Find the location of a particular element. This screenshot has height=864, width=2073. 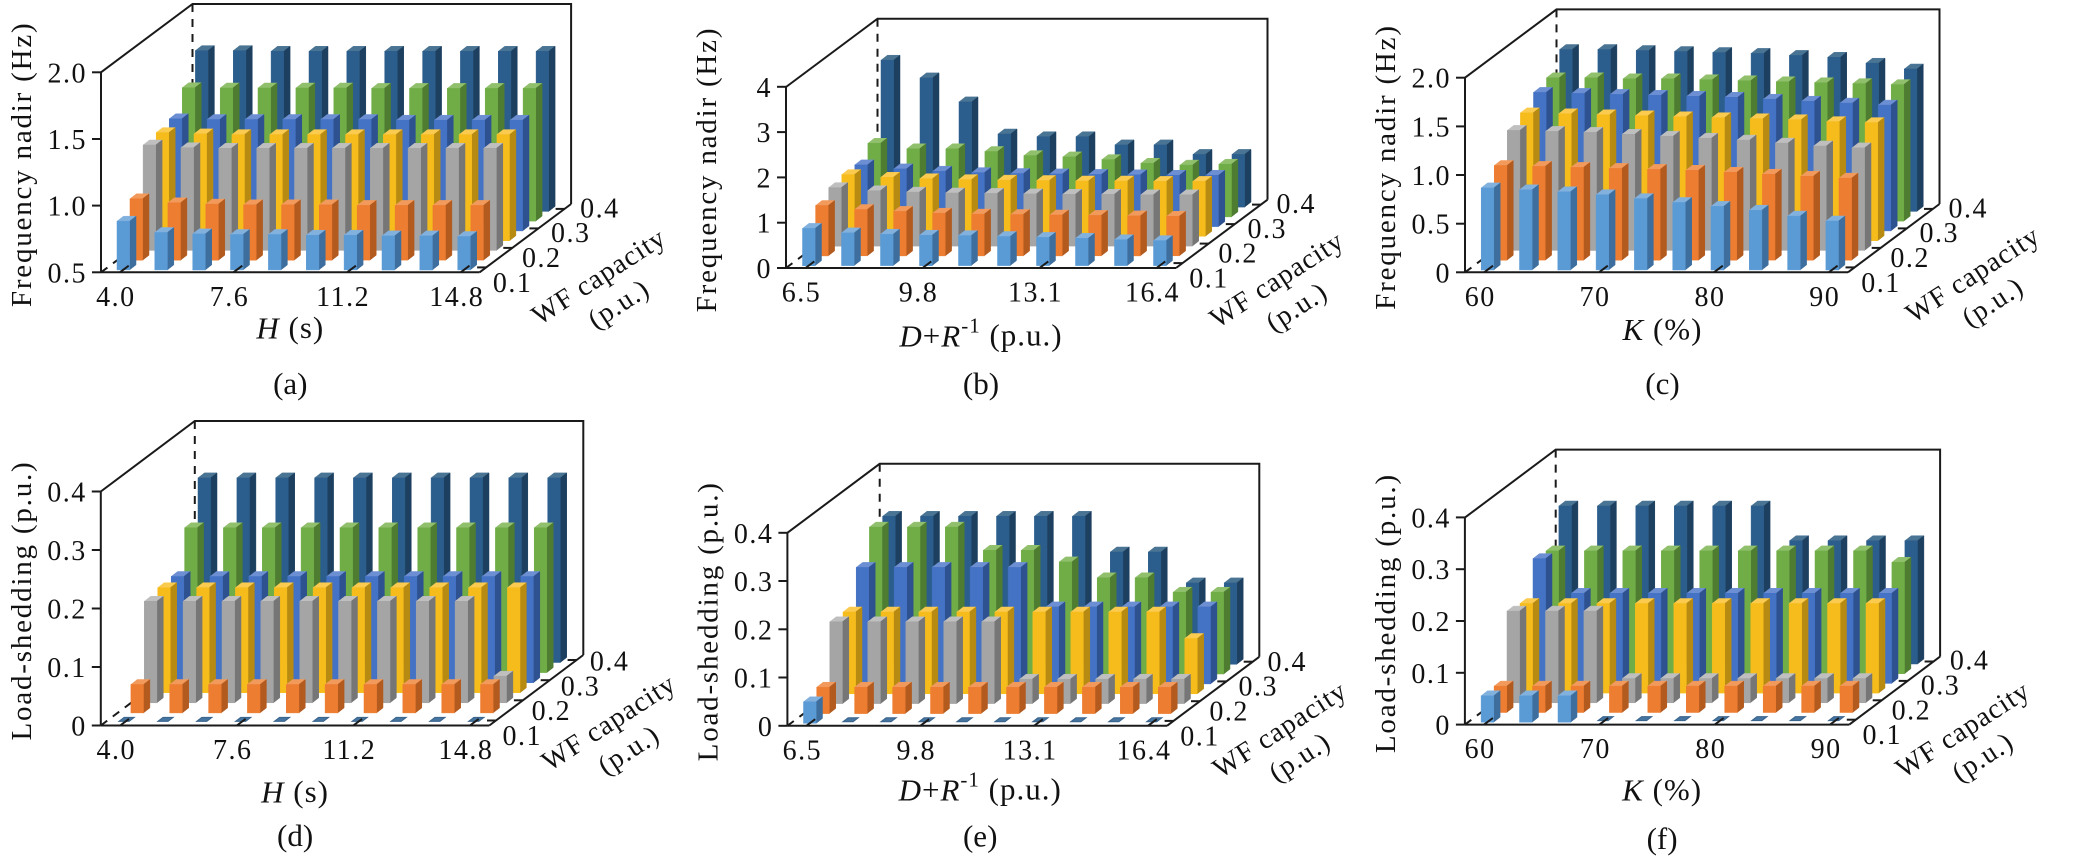

svg-text: 2 is located at coordinates (765, 178).